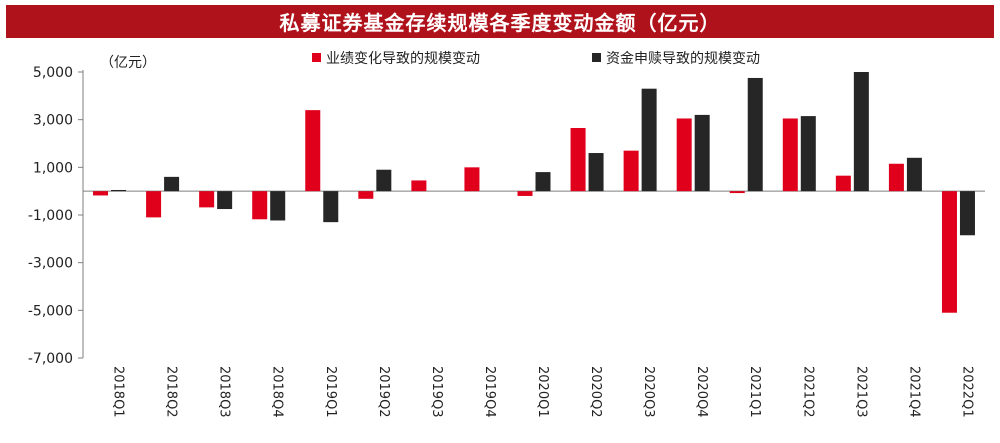  Describe the element at coordinates (330, 392) in the screenshot. I see `x-category-label: 2019Q1` at that location.